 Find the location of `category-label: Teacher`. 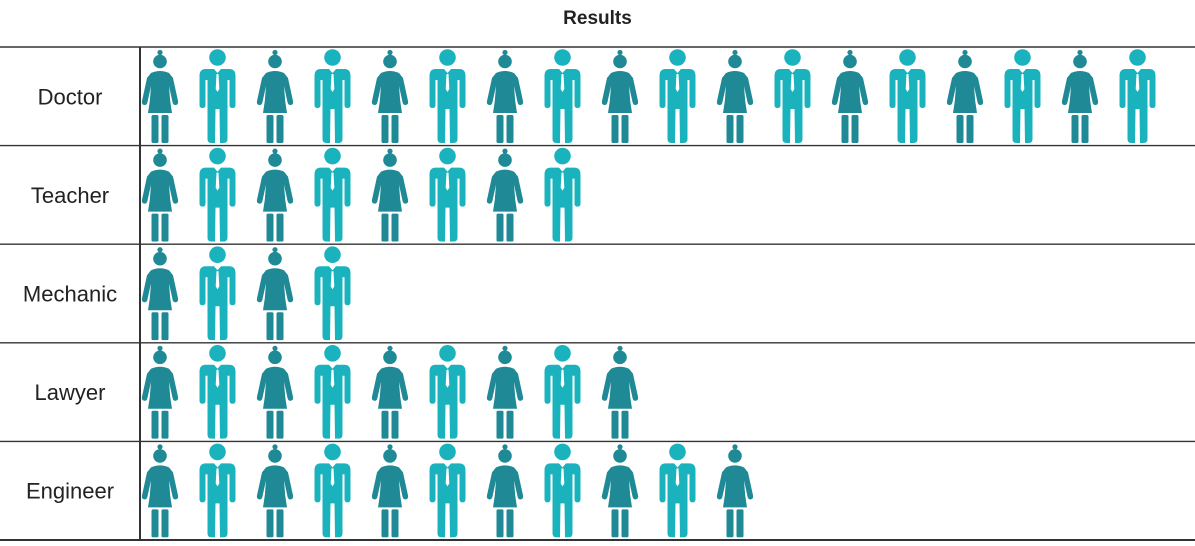

category-label: Teacher is located at coordinates (70, 195).